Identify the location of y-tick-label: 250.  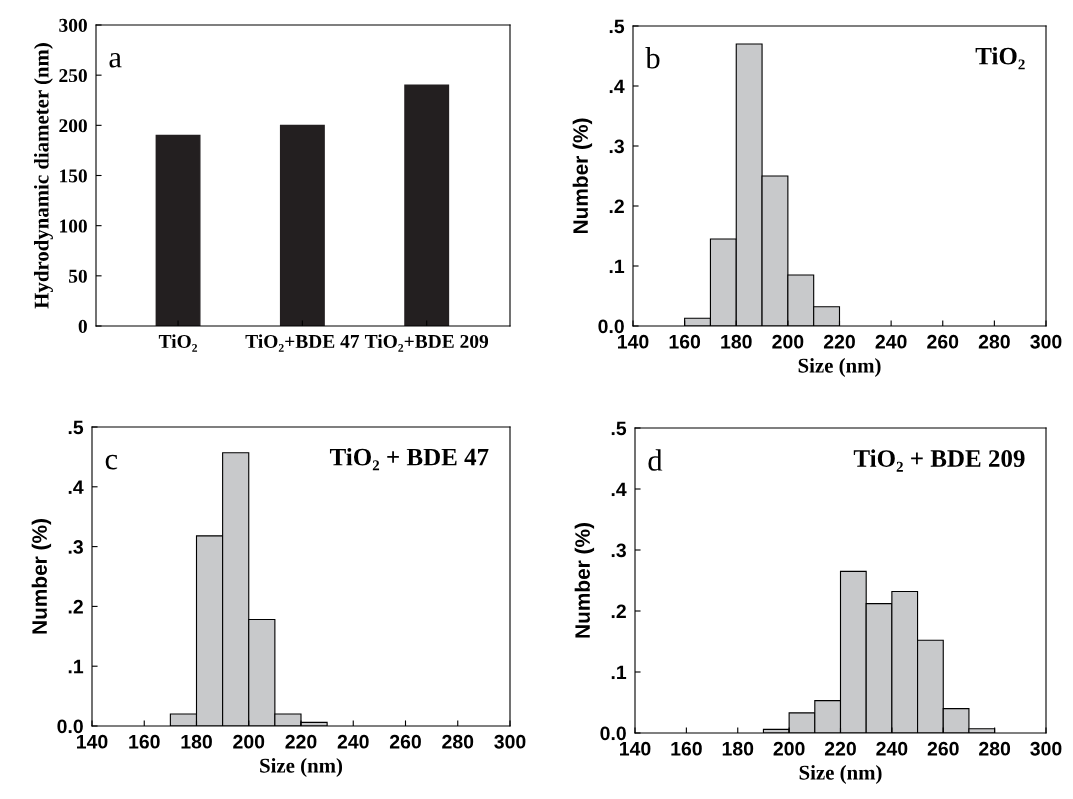
(73, 75).